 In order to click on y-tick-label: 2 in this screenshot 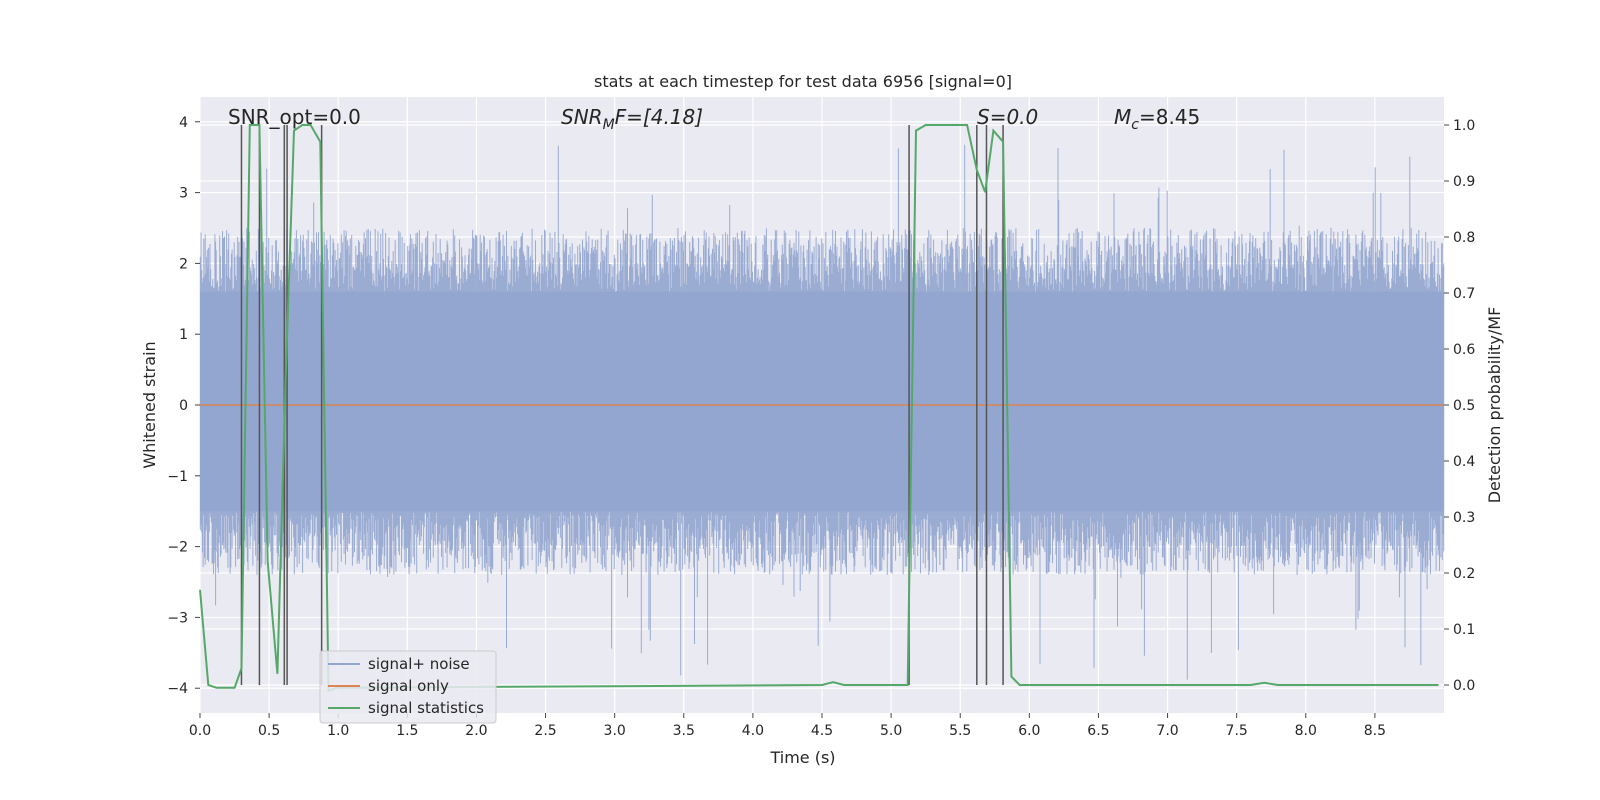, I will do `click(183, 264)`.